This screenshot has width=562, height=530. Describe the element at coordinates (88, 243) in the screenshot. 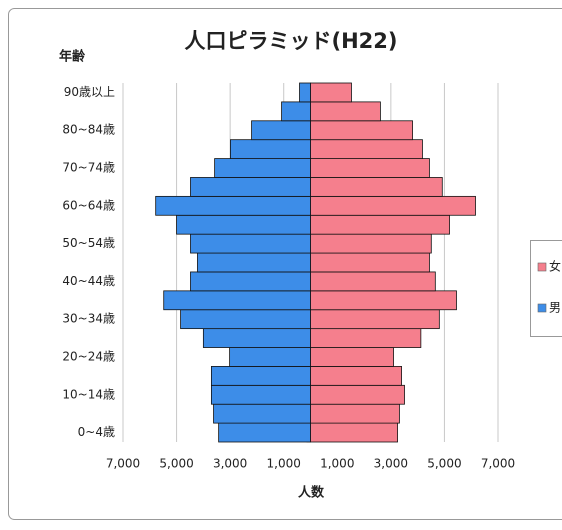

I see `y-tick-label: 50~54歳` at that location.